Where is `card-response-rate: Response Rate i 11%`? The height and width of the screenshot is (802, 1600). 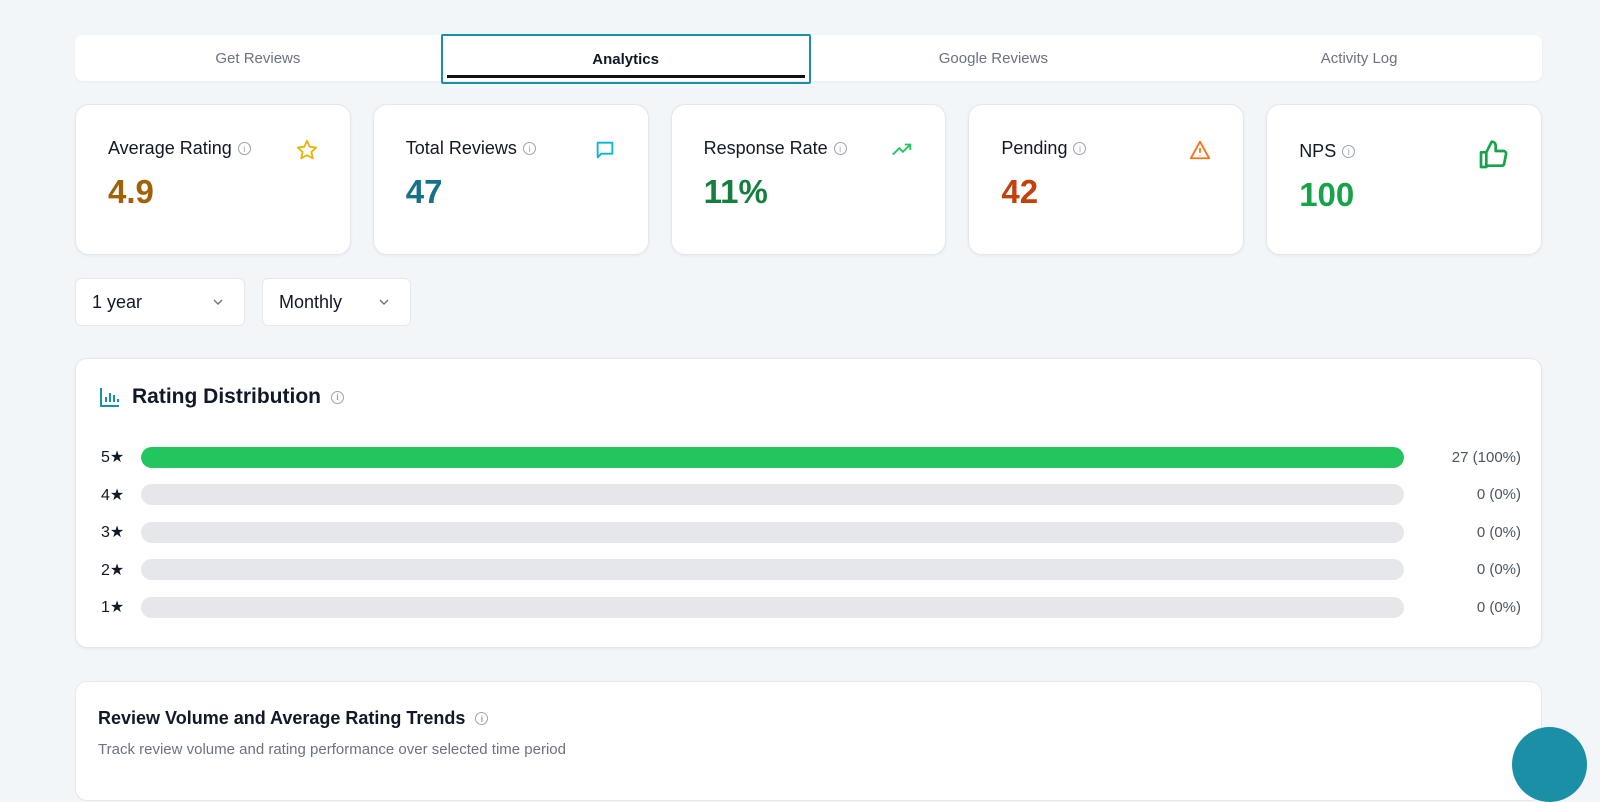
card-response-rate: Response Rate i 11% is located at coordinates (808, 179).